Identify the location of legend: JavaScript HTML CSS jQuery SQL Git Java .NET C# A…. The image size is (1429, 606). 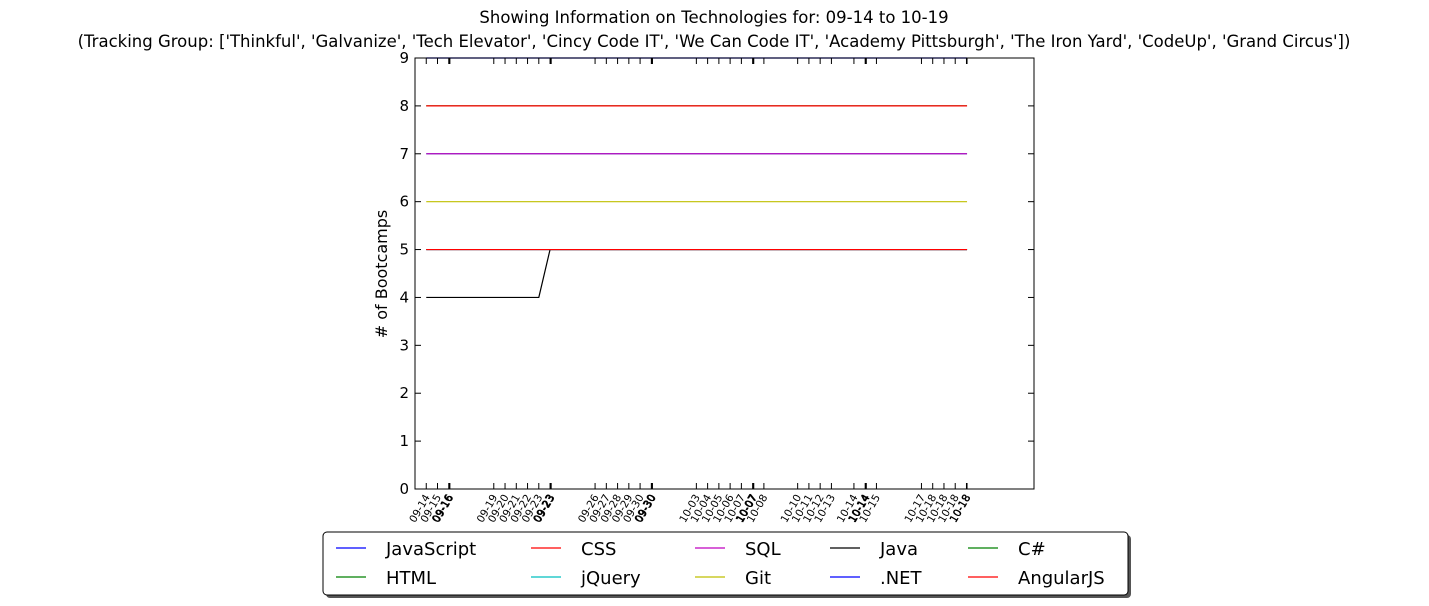
(726, 564).